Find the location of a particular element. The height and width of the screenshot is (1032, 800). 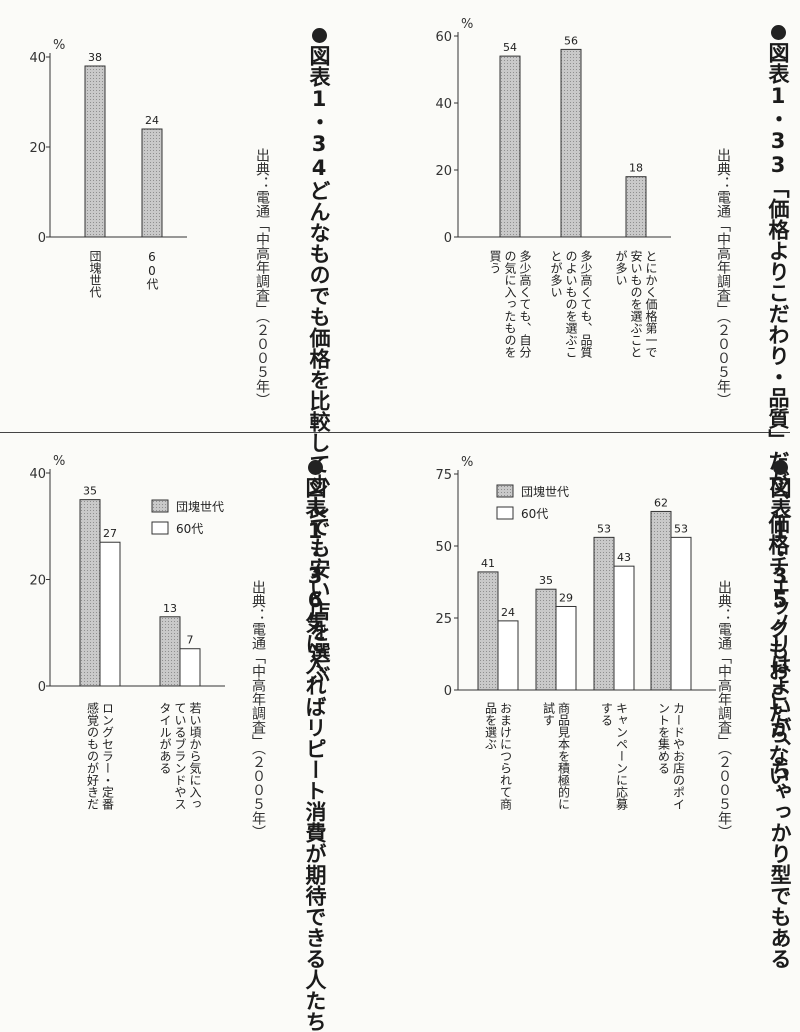

figure-number-36: 図表1・36 is located at coordinates (315, 544).